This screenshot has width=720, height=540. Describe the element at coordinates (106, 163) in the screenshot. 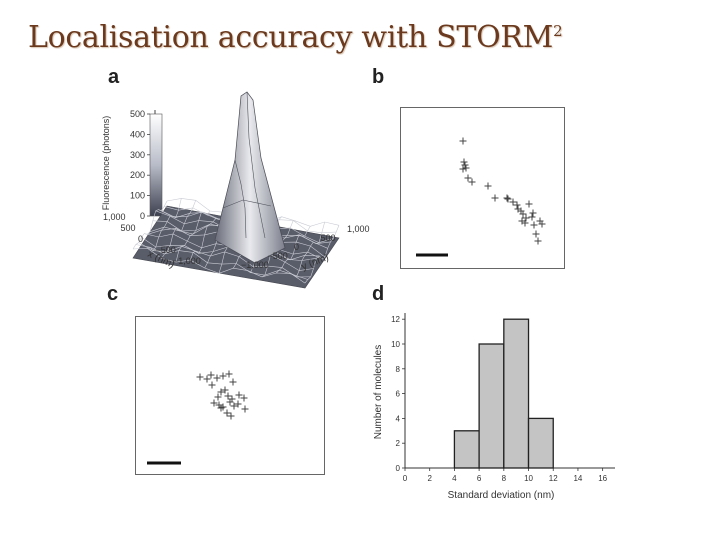

I see `z-axis-label: Fluorescence (photons)` at that location.